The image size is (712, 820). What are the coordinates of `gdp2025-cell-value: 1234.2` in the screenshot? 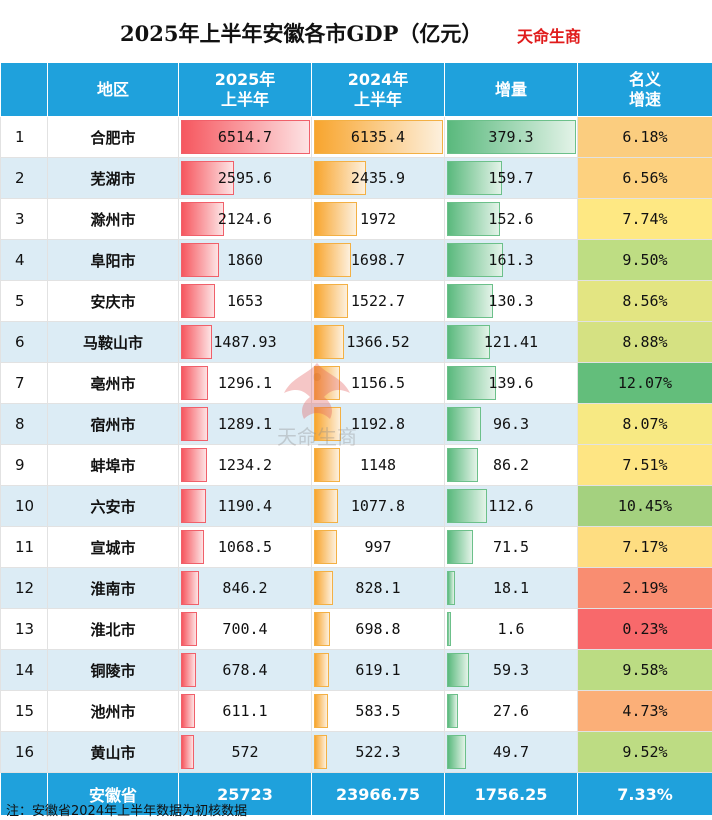 It's located at (245, 465).